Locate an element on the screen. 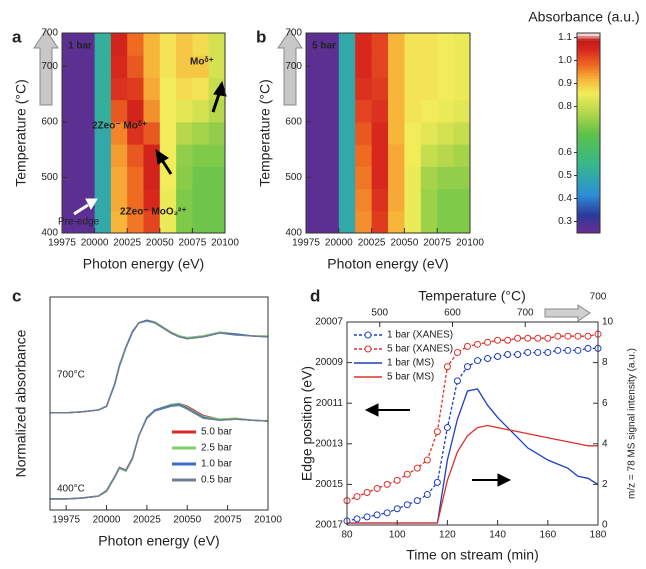 The width and height of the screenshot is (646, 569). temperature-arrow is located at coordinates (46, 67).